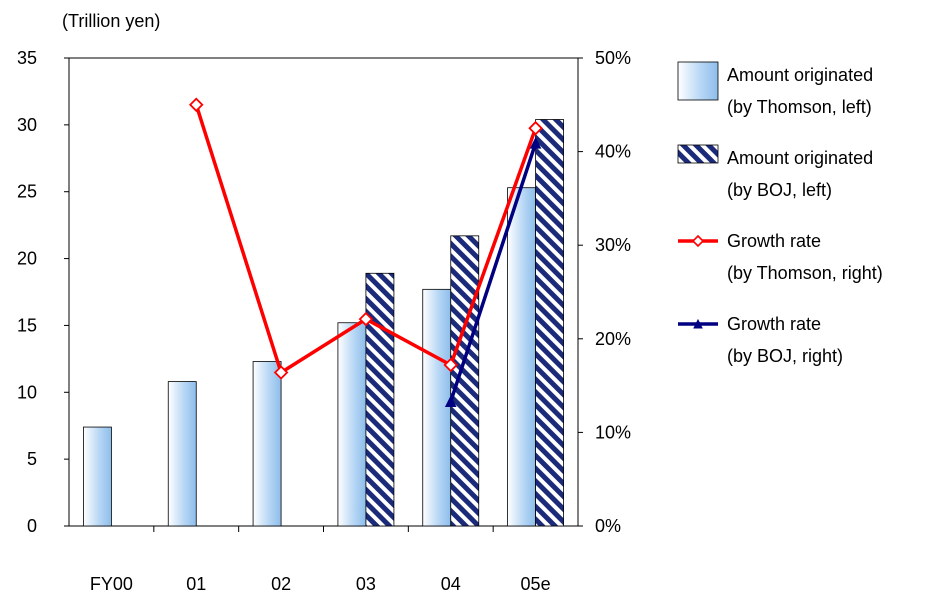  Describe the element at coordinates (698, 81) in the screenshot. I see `legend-swatch-thomson` at that location.